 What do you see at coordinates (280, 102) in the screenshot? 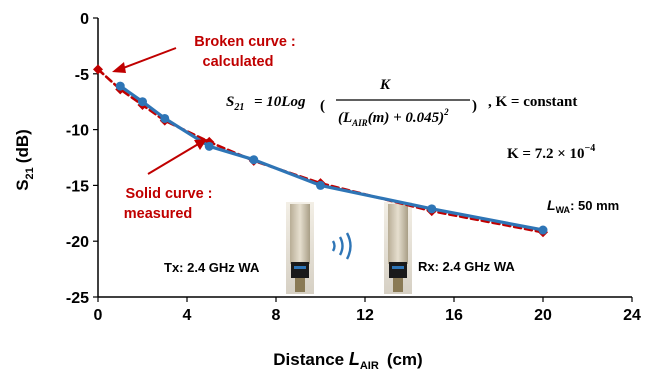
I see `svg-text: = 10Log` at bounding box center [280, 102].